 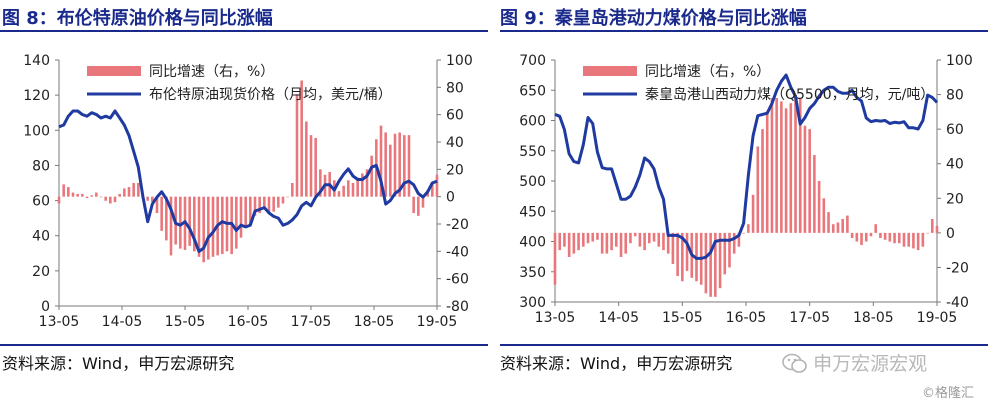 What do you see at coordinates (809, 318) in the screenshot?
I see `x-tick-label: 17-05` at bounding box center [809, 318].